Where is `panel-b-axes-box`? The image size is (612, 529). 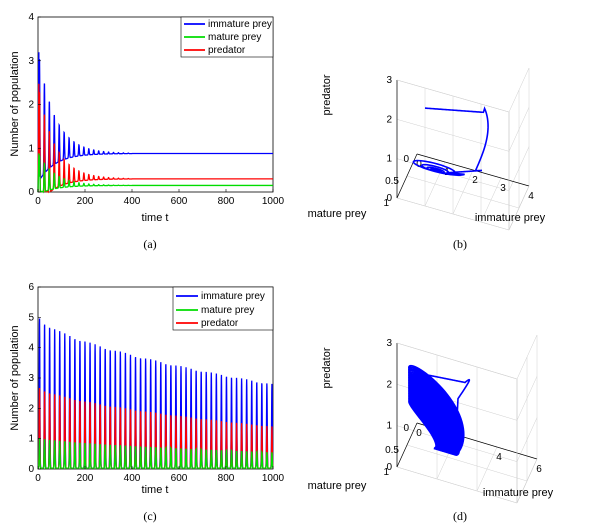
panel-b-axes-box is located at coordinates (463, 149).